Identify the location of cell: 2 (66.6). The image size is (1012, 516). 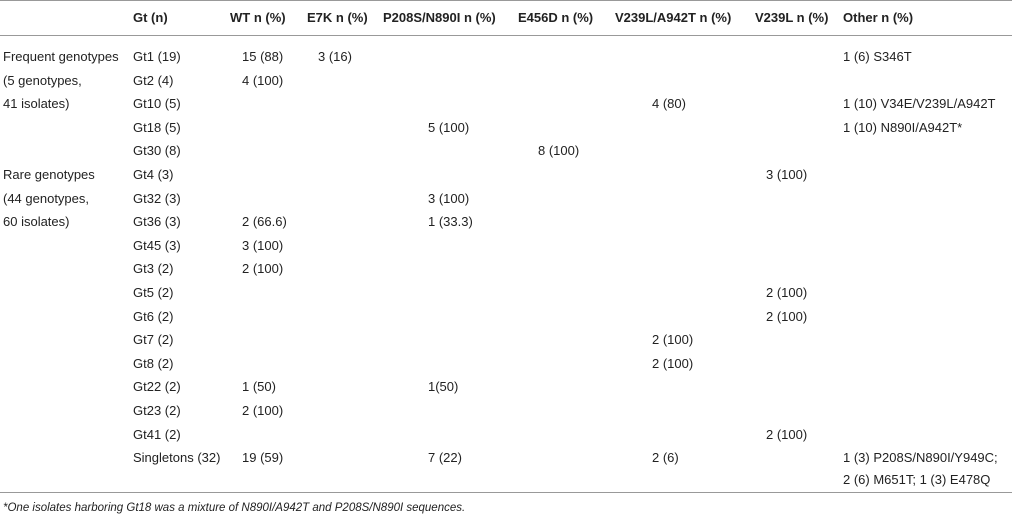
(264, 222).